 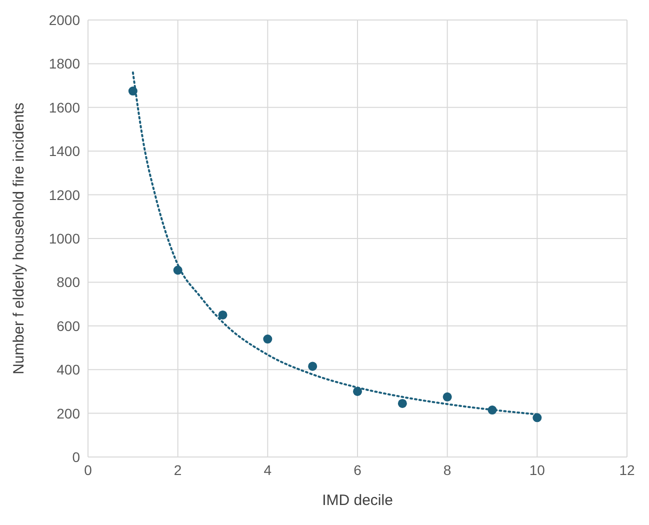 What do you see at coordinates (64, 64) in the screenshot?
I see `y-tick-label: 1800` at bounding box center [64, 64].